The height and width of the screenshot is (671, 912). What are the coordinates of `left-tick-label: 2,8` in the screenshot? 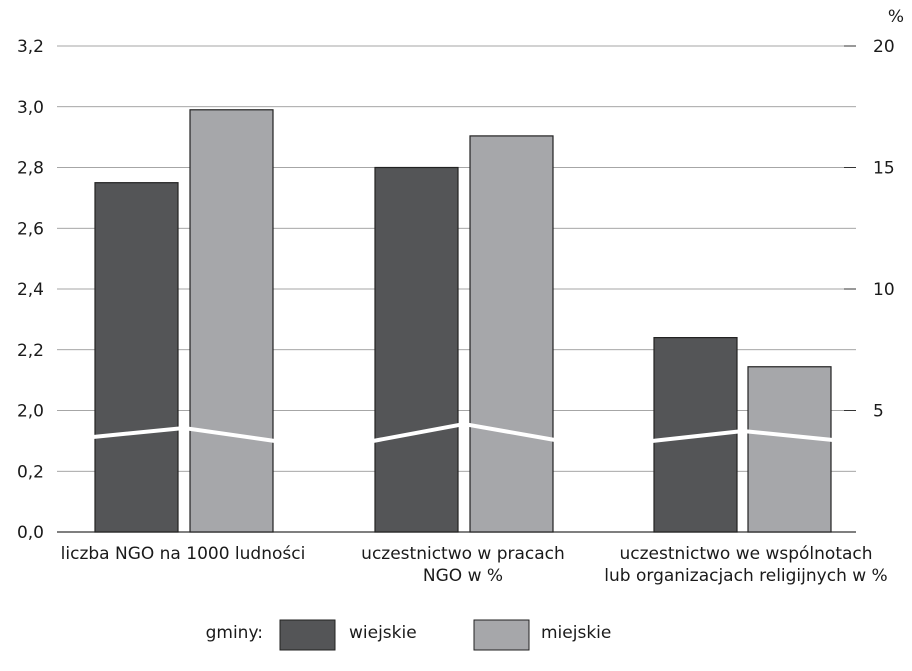 It's located at (30, 169).